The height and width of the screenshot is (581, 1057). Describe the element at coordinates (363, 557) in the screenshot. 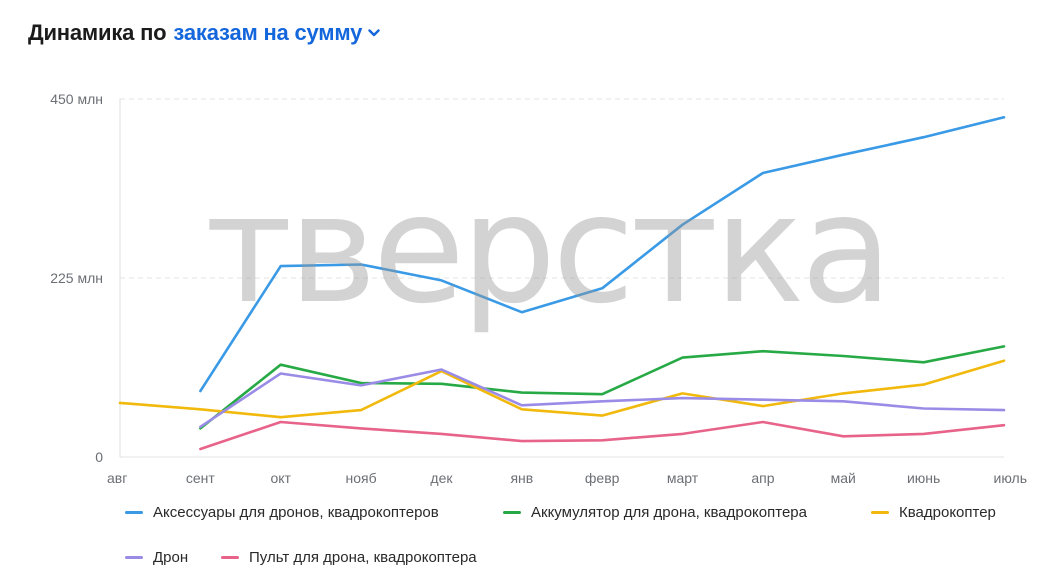

I see `legend-label: Пульт для дрона, квадрокоптера` at that location.